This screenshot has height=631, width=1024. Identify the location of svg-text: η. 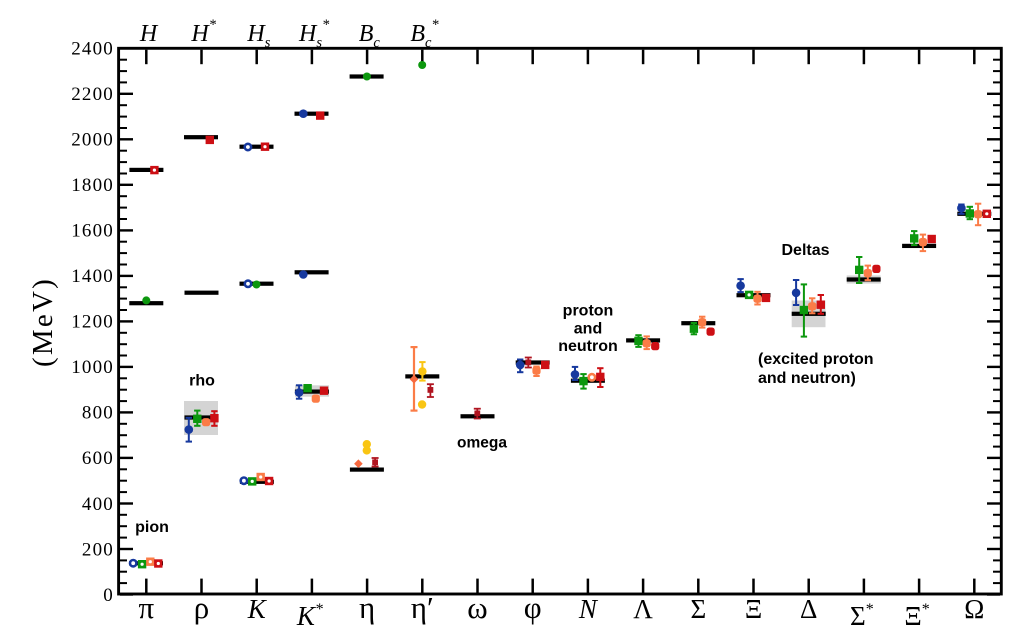
(367, 607).